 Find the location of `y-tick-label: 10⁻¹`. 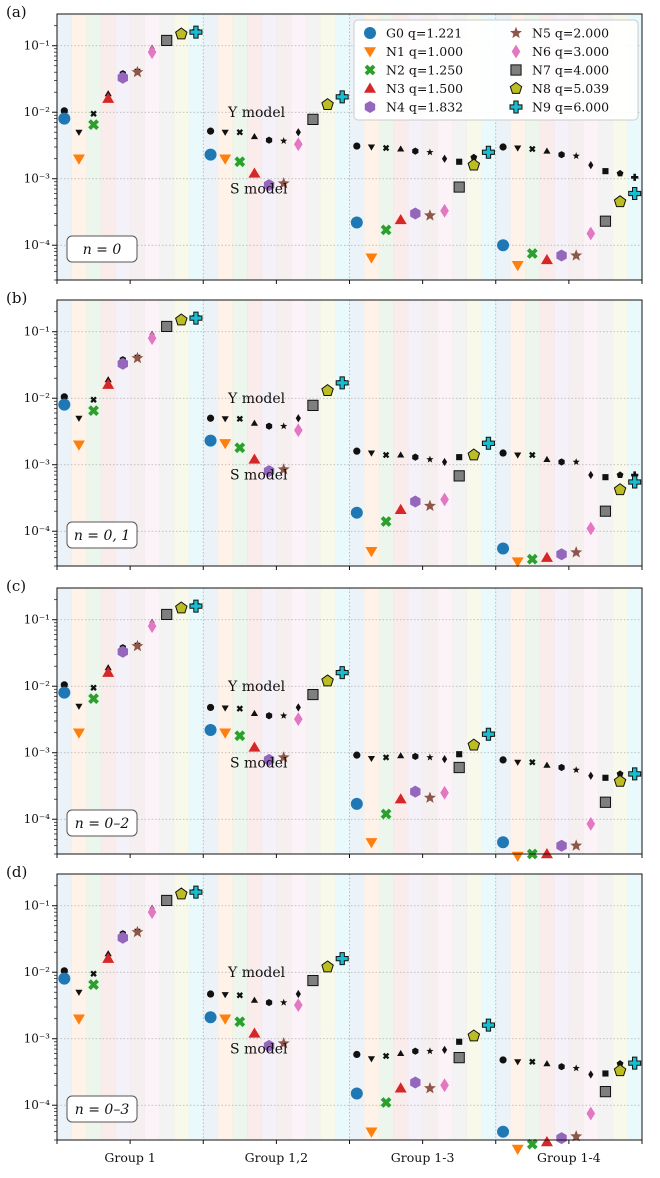

y-tick-label: 10⁻¹ is located at coordinates (37, 620).